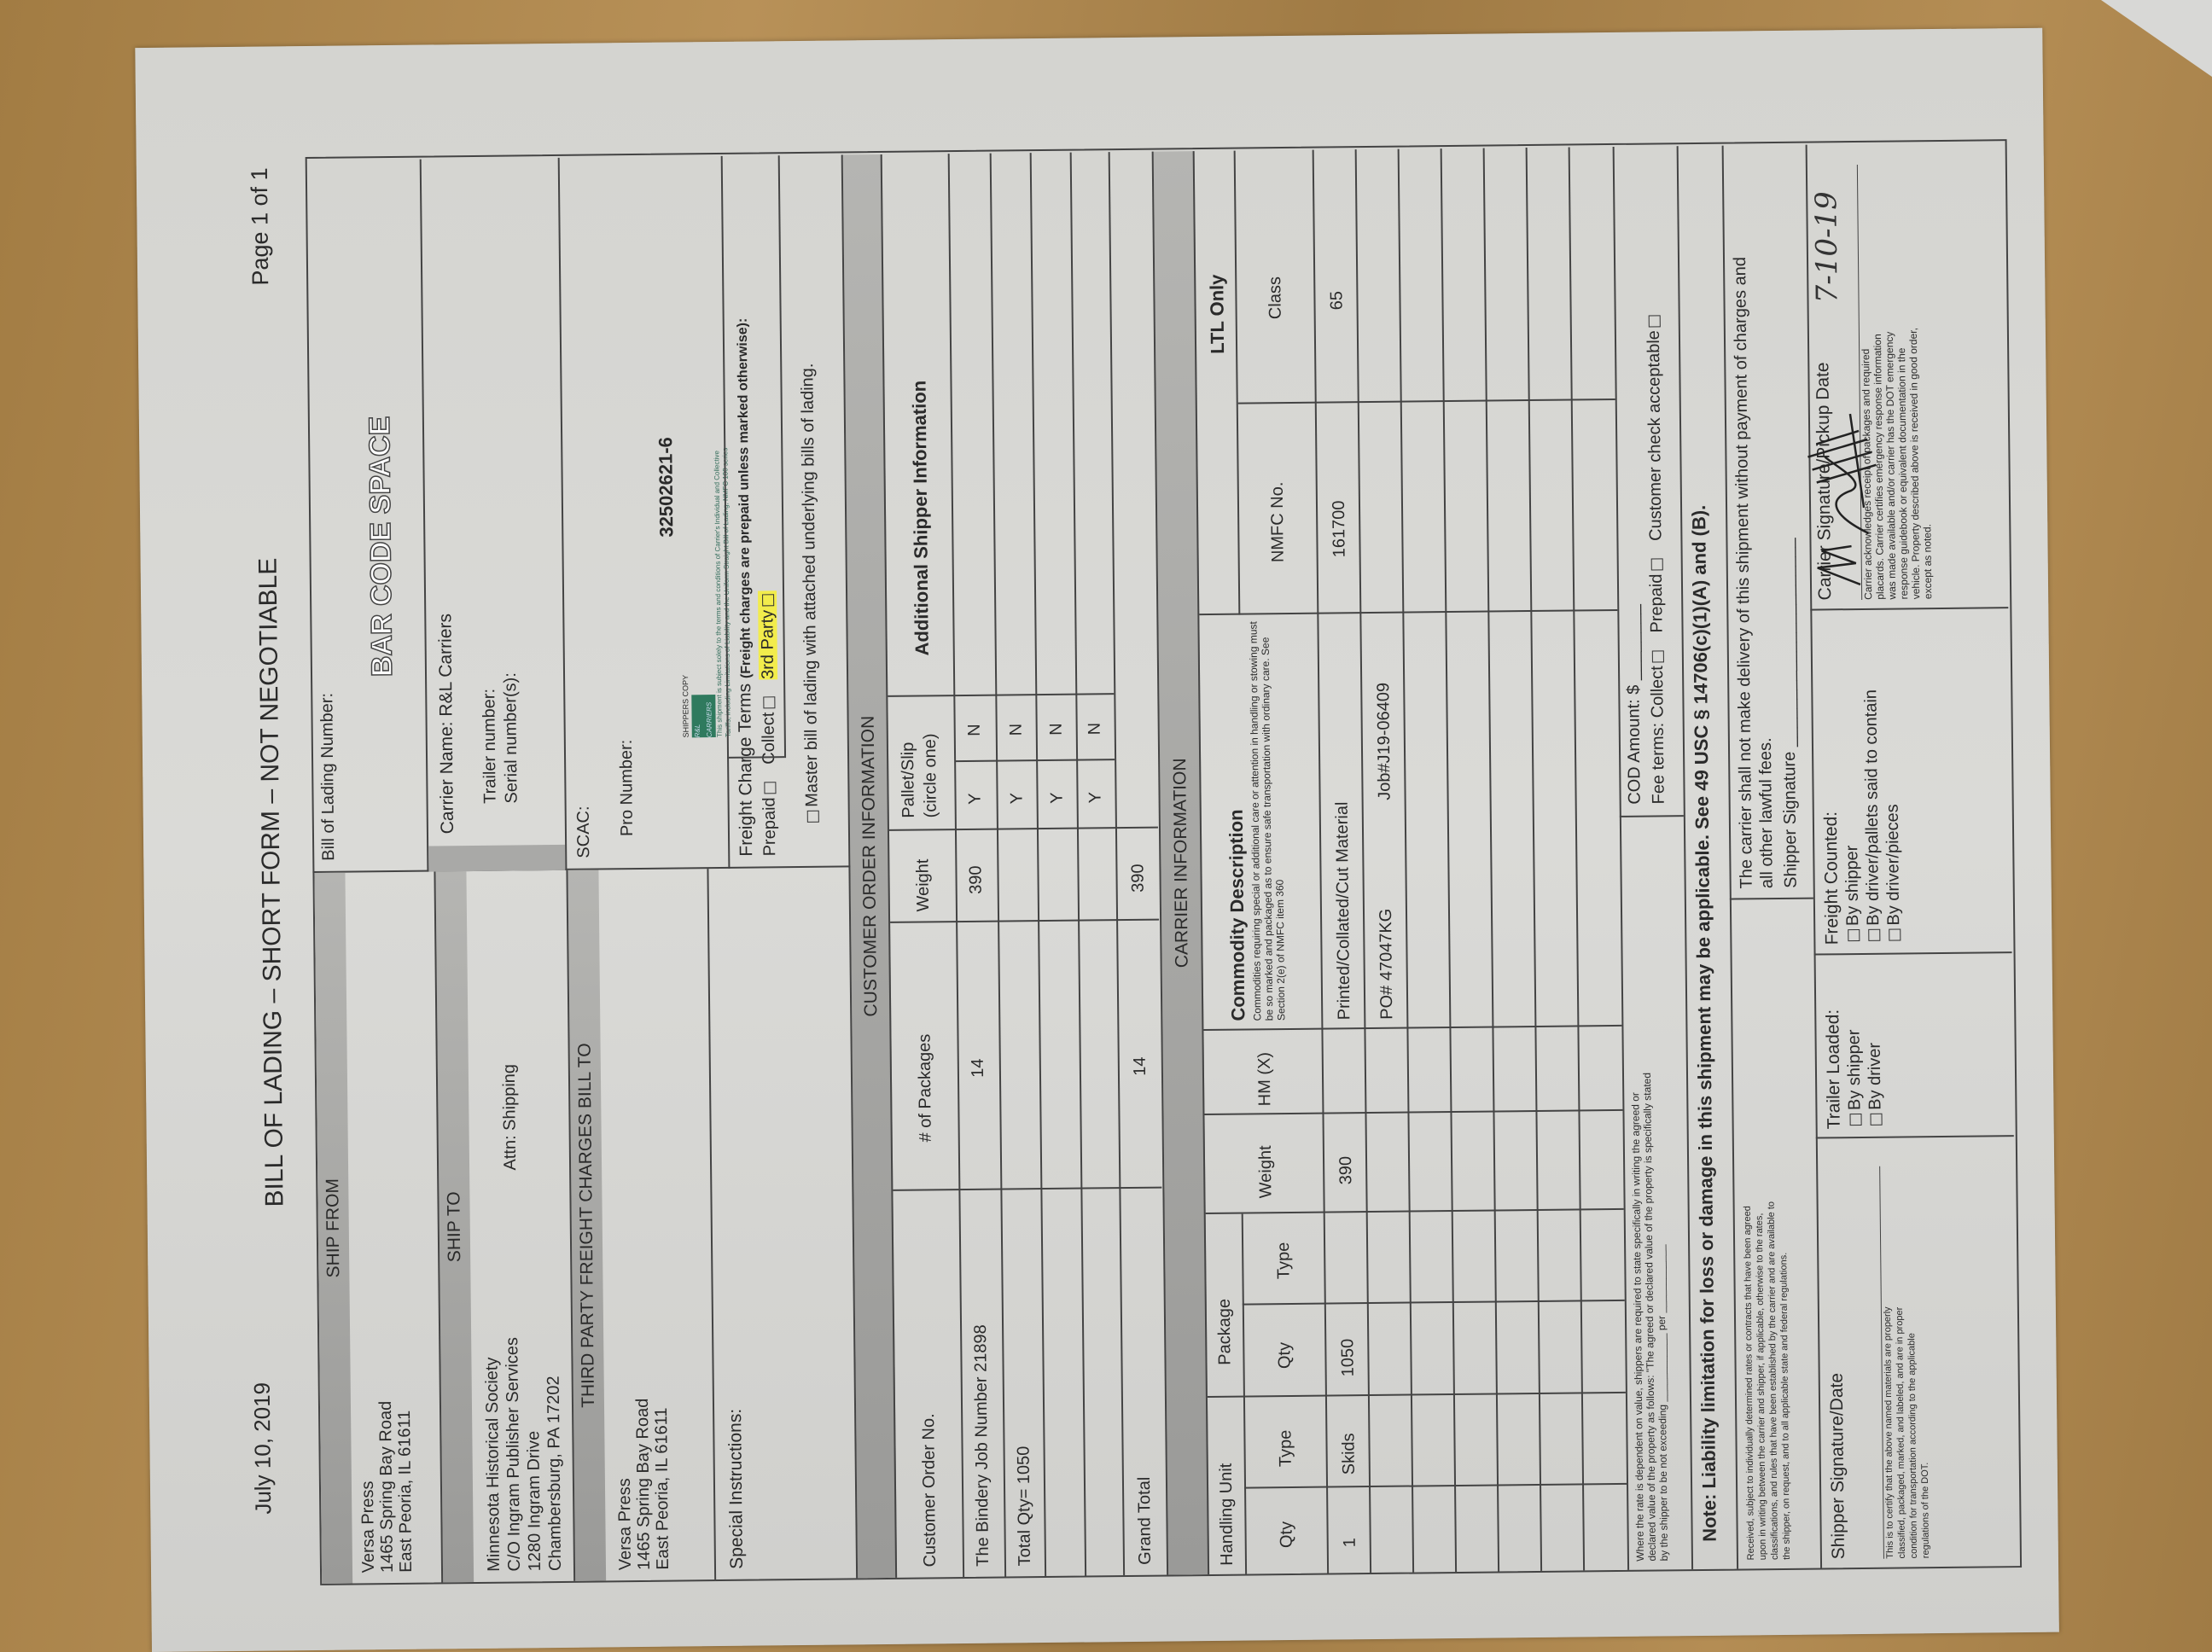 The width and height of the screenshot is (2212, 1652). What do you see at coordinates (262, 1448) in the screenshot?
I see `document-date: July 10, 2019` at bounding box center [262, 1448].